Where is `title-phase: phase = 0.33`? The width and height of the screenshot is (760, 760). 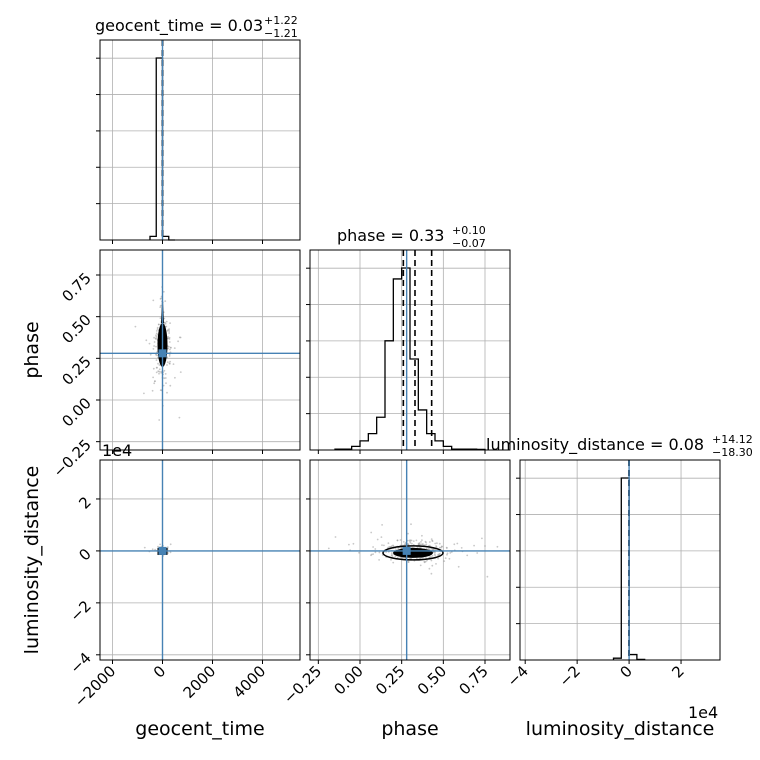
title-phase: phase = 0.33 is located at coordinates (390, 235).